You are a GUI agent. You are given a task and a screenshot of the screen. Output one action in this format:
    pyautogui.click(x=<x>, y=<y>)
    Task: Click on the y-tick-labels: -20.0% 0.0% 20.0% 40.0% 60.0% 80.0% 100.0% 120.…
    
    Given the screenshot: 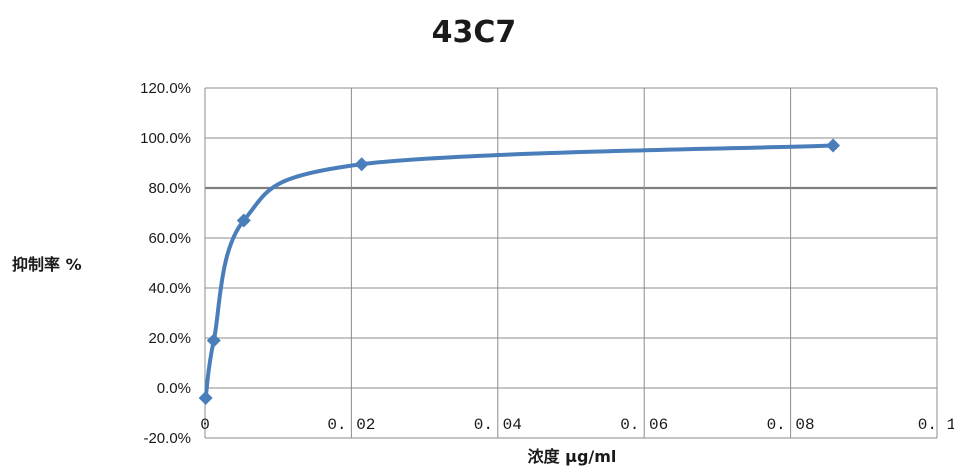 What is the action you would take?
    pyautogui.click(x=165, y=263)
    